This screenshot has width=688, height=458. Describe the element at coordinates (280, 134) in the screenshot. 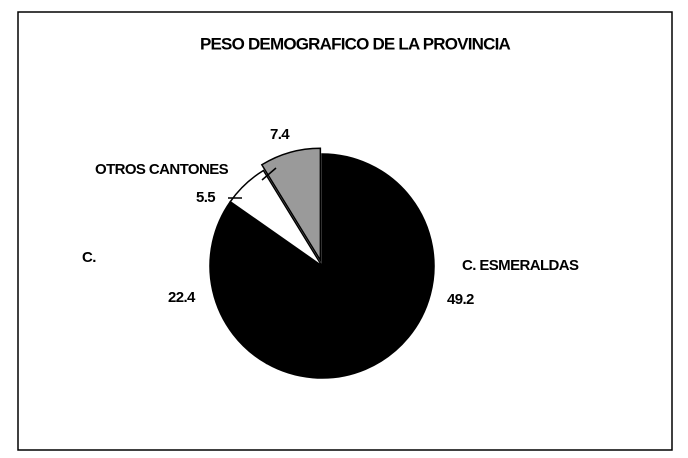

I see `value-label: 7.4` at that location.